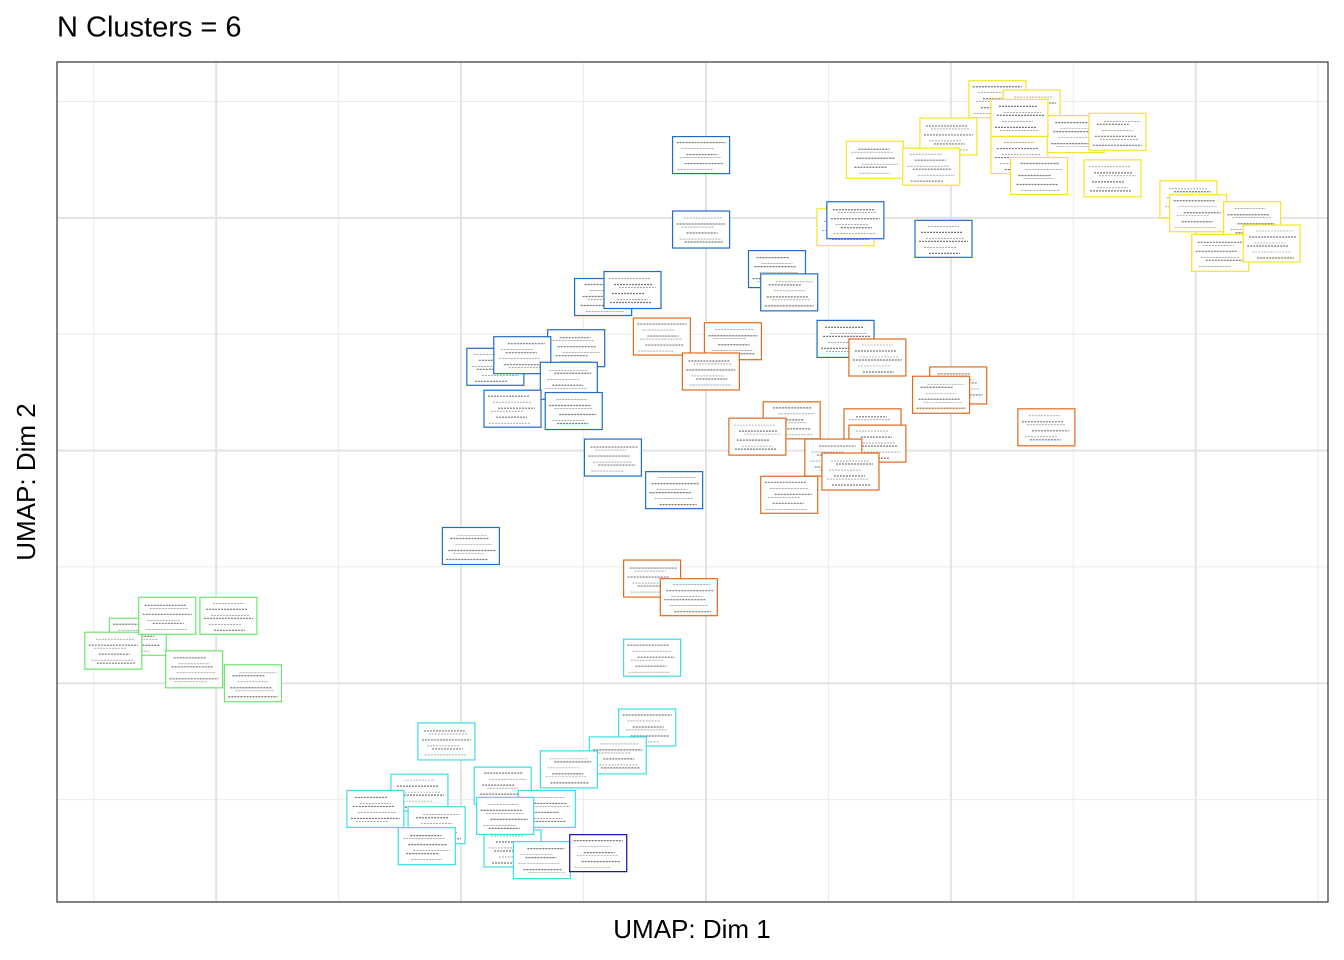 This screenshot has width=1344, height=960. I want to click on chart-title: N Clusters = 6, so click(149, 28).